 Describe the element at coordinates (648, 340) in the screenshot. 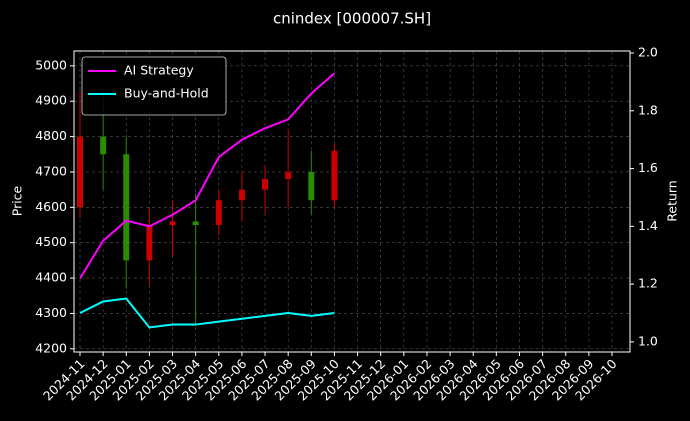

I see `y2-tick-label: 1.0` at that location.